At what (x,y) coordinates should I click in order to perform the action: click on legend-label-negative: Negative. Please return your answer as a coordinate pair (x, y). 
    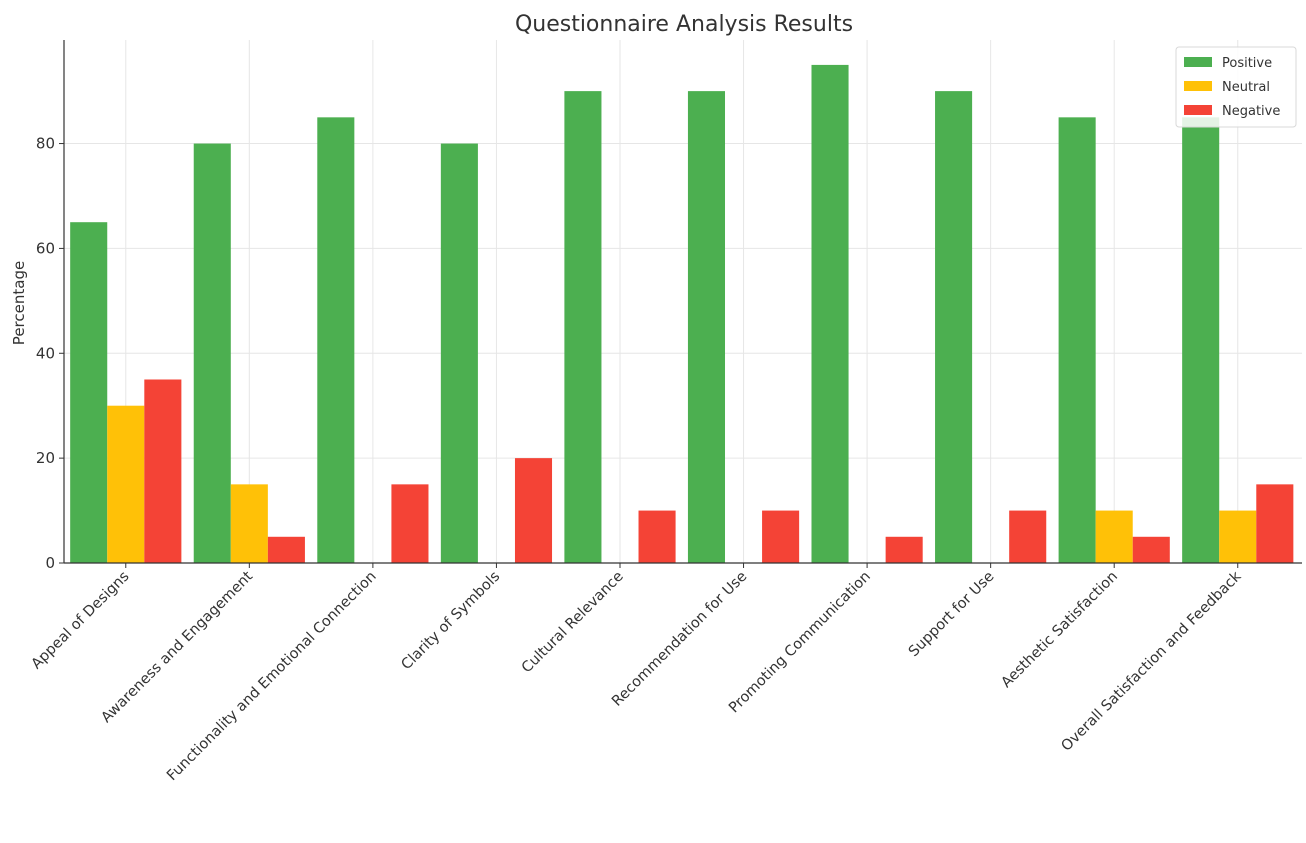
    Looking at the image, I should click on (1251, 111).